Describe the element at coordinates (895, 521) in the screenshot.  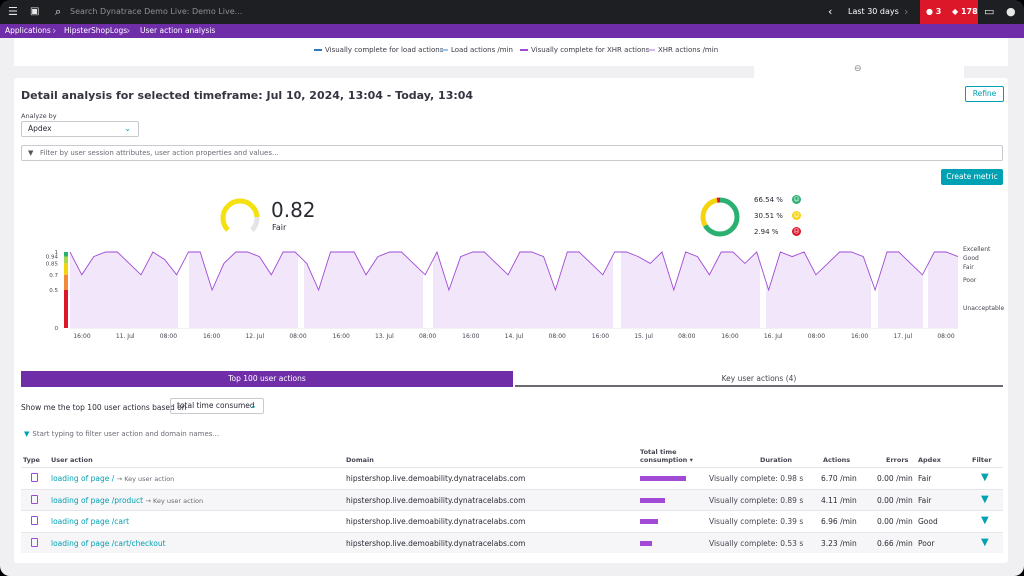
I see `errors-cell: 0.00 /min` at that location.